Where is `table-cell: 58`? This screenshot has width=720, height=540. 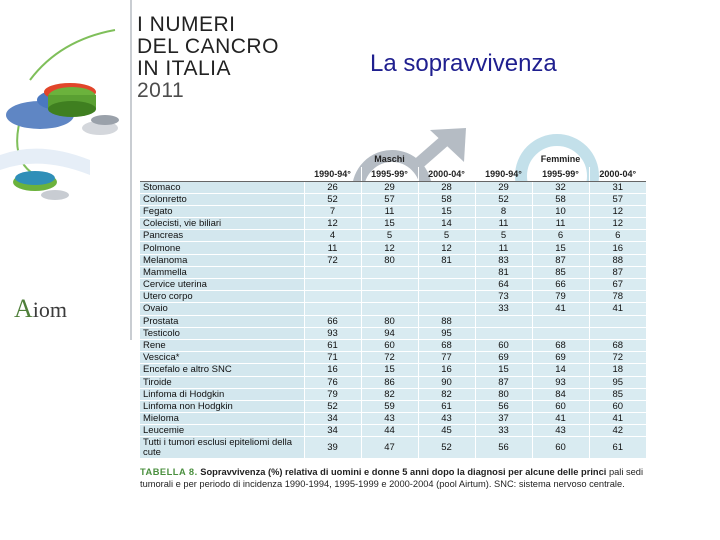 table-cell: 58 is located at coordinates (560, 199).